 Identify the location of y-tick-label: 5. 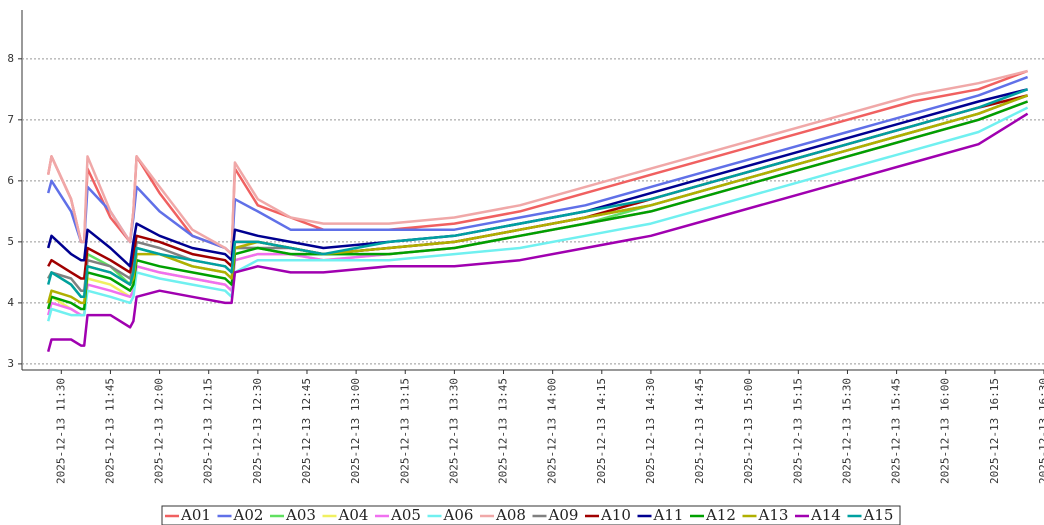
(10, 241).